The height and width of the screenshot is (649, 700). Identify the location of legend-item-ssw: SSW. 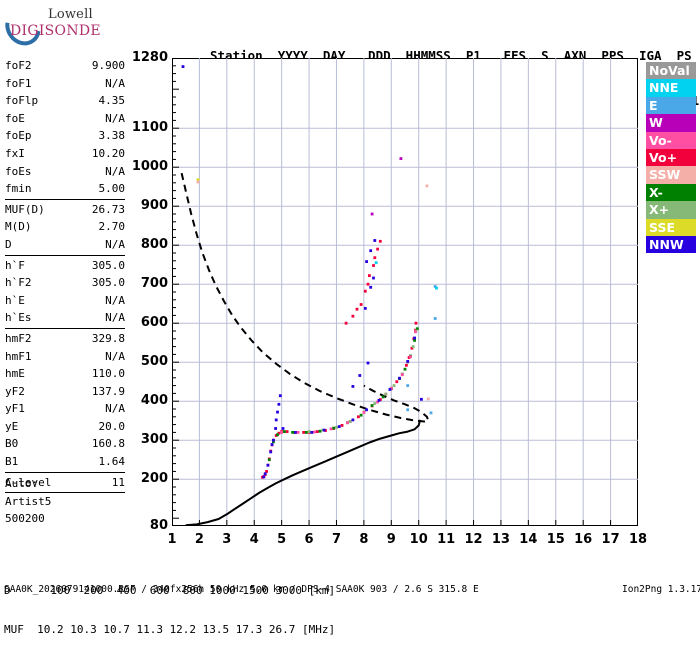
(671, 175).